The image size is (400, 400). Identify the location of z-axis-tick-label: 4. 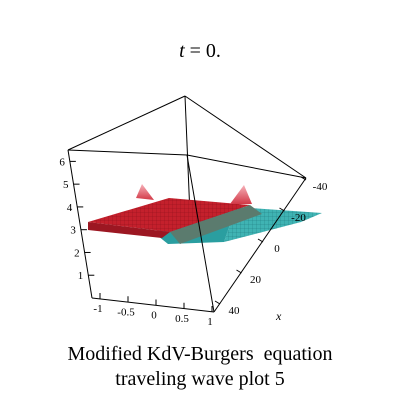
(70, 208).